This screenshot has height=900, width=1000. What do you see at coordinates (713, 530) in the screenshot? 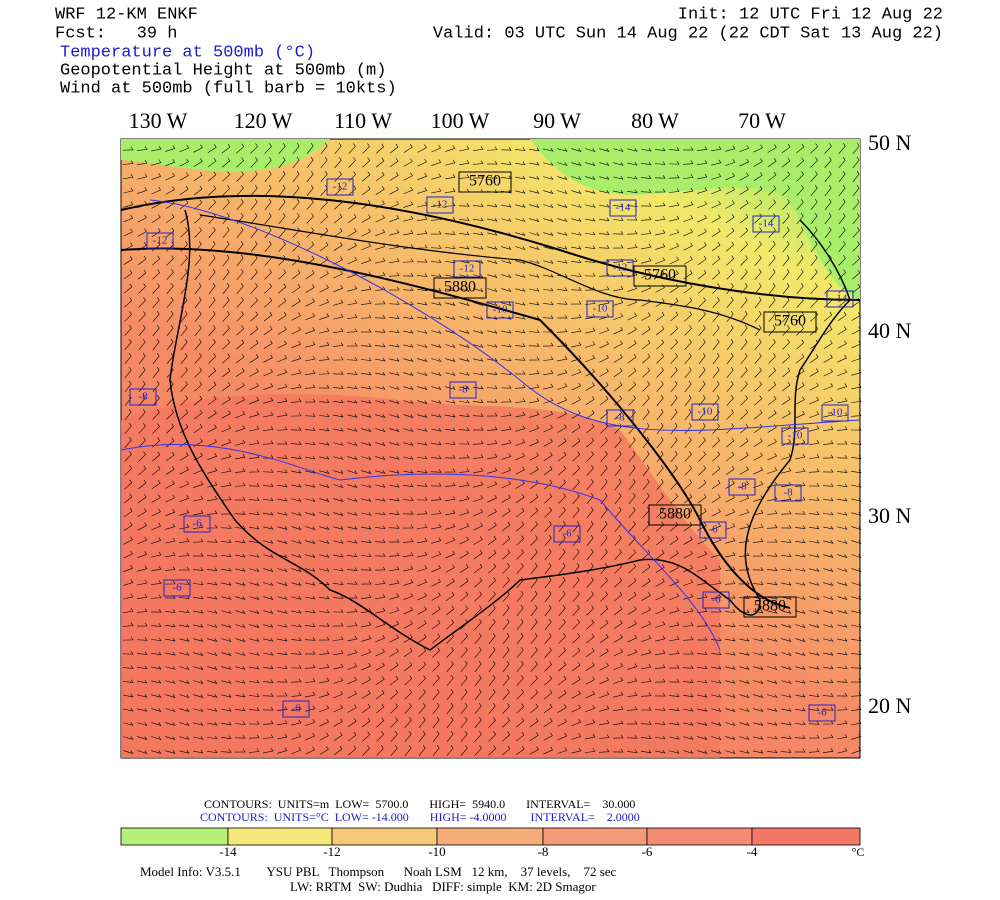
I see `temp-label-box` at bounding box center [713, 530].